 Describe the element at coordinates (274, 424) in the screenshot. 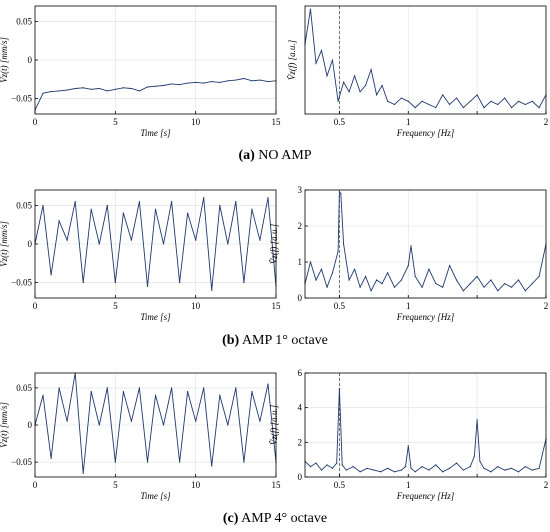

I see `ylabel-c-freq: V̂z(f) [a.u.]` at that location.